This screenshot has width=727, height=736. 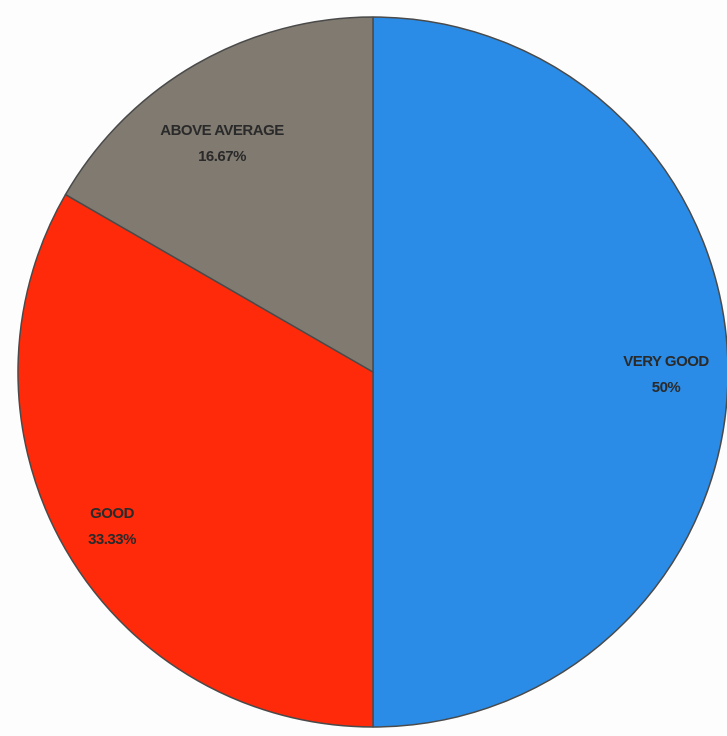 I want to click on slice-category-label: GOOD, so click(x=112, y=513).